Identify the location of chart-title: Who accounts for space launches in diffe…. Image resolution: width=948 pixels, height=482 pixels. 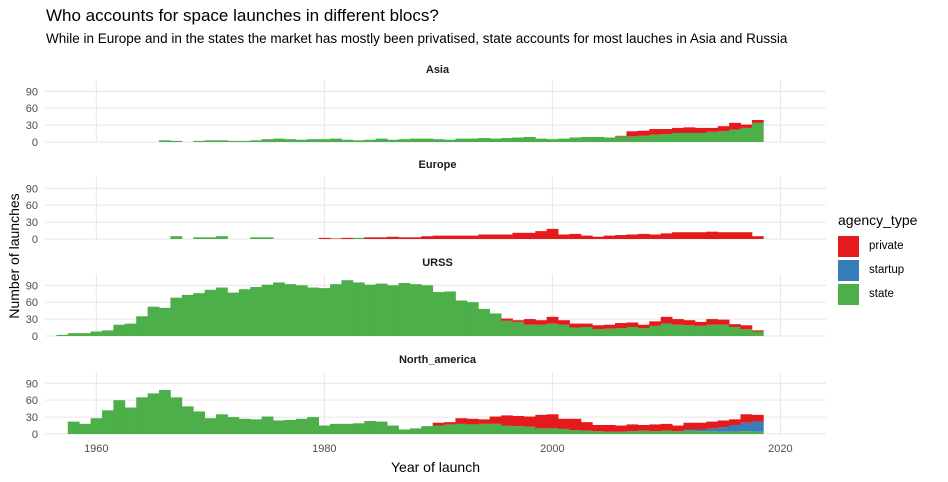
(242, 15).